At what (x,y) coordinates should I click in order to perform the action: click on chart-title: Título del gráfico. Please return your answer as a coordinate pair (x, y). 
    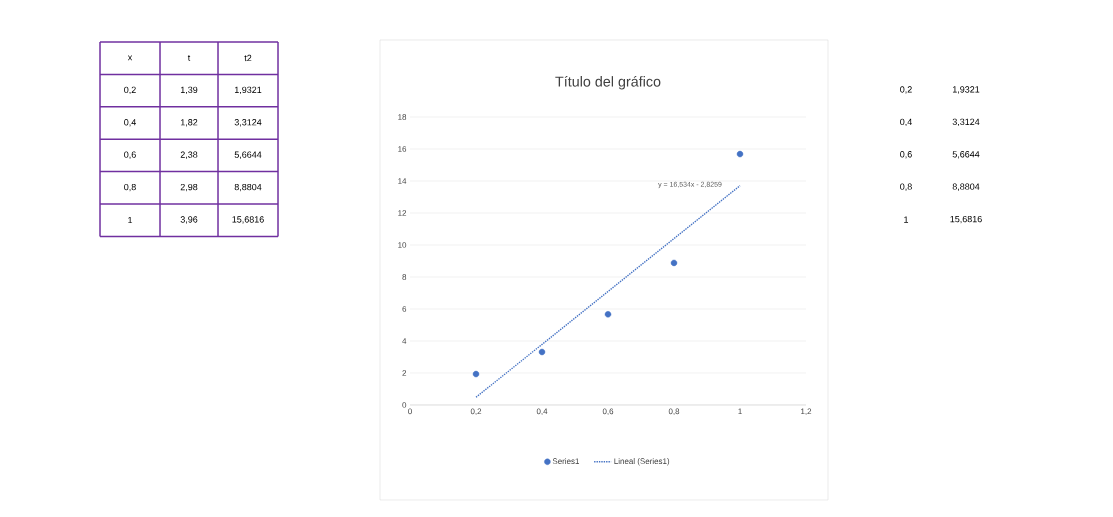
    Looking at the image, I should click on (608, 82).